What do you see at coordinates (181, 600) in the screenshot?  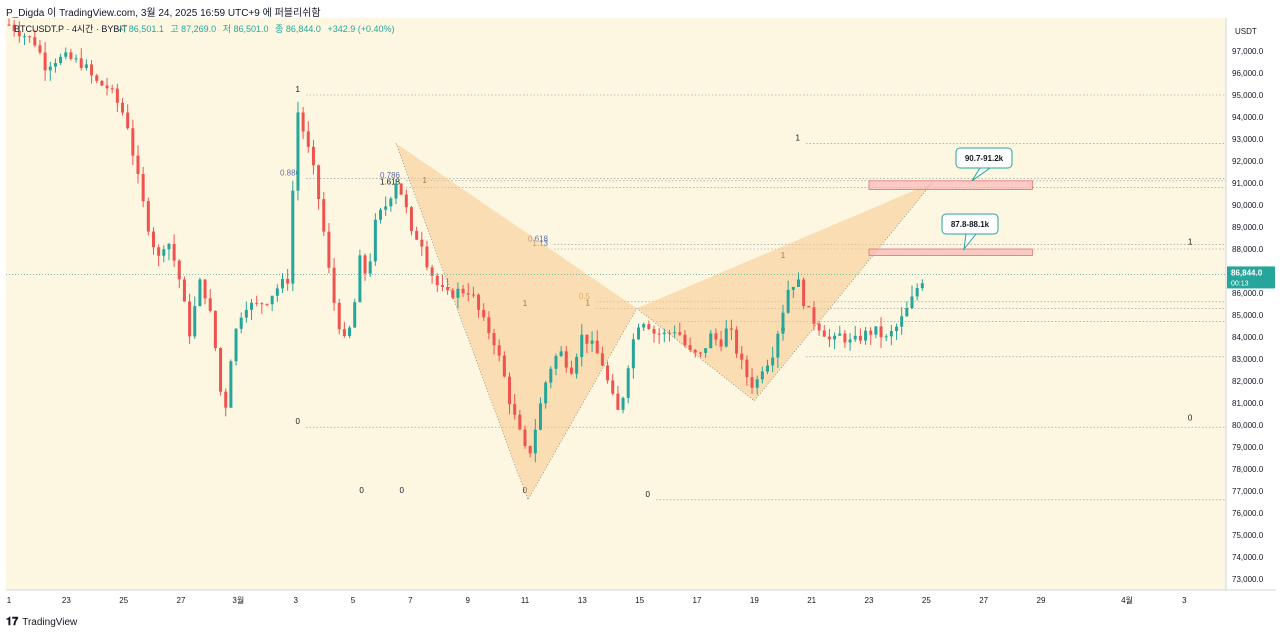 I see `time-tick-label: 27` at bounding box center [181, 600].